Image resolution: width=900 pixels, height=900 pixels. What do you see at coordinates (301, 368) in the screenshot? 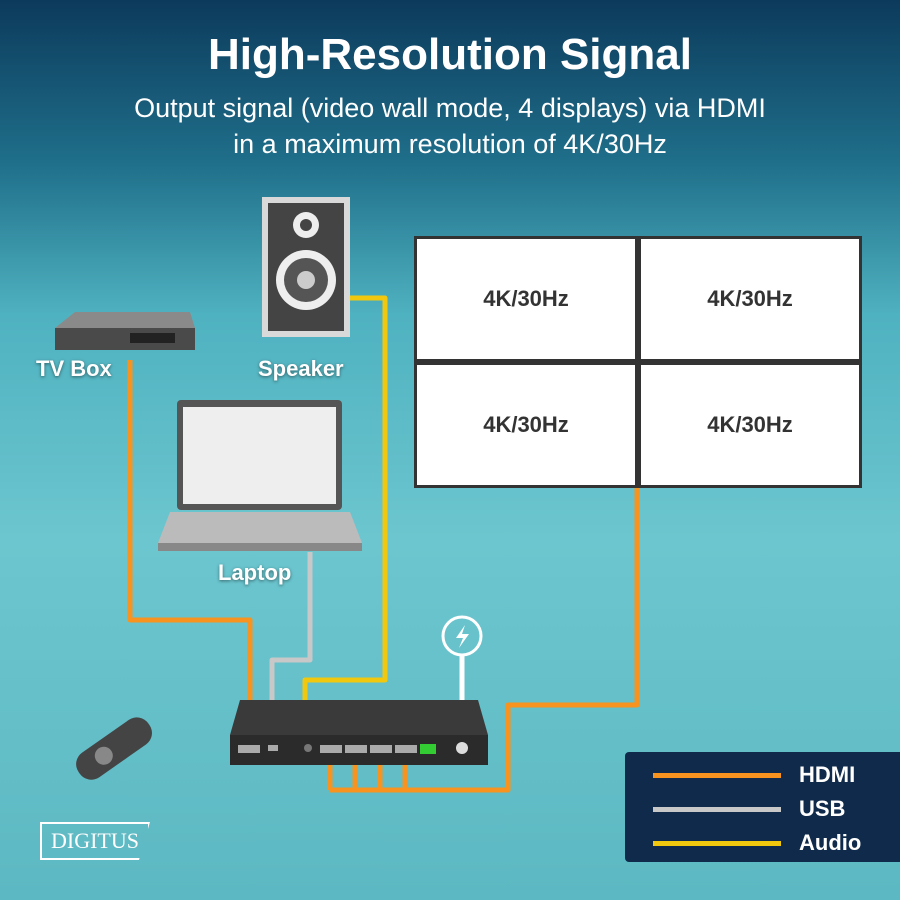
I see `speaker-label: Speaker` at bounding box center [301, 368].